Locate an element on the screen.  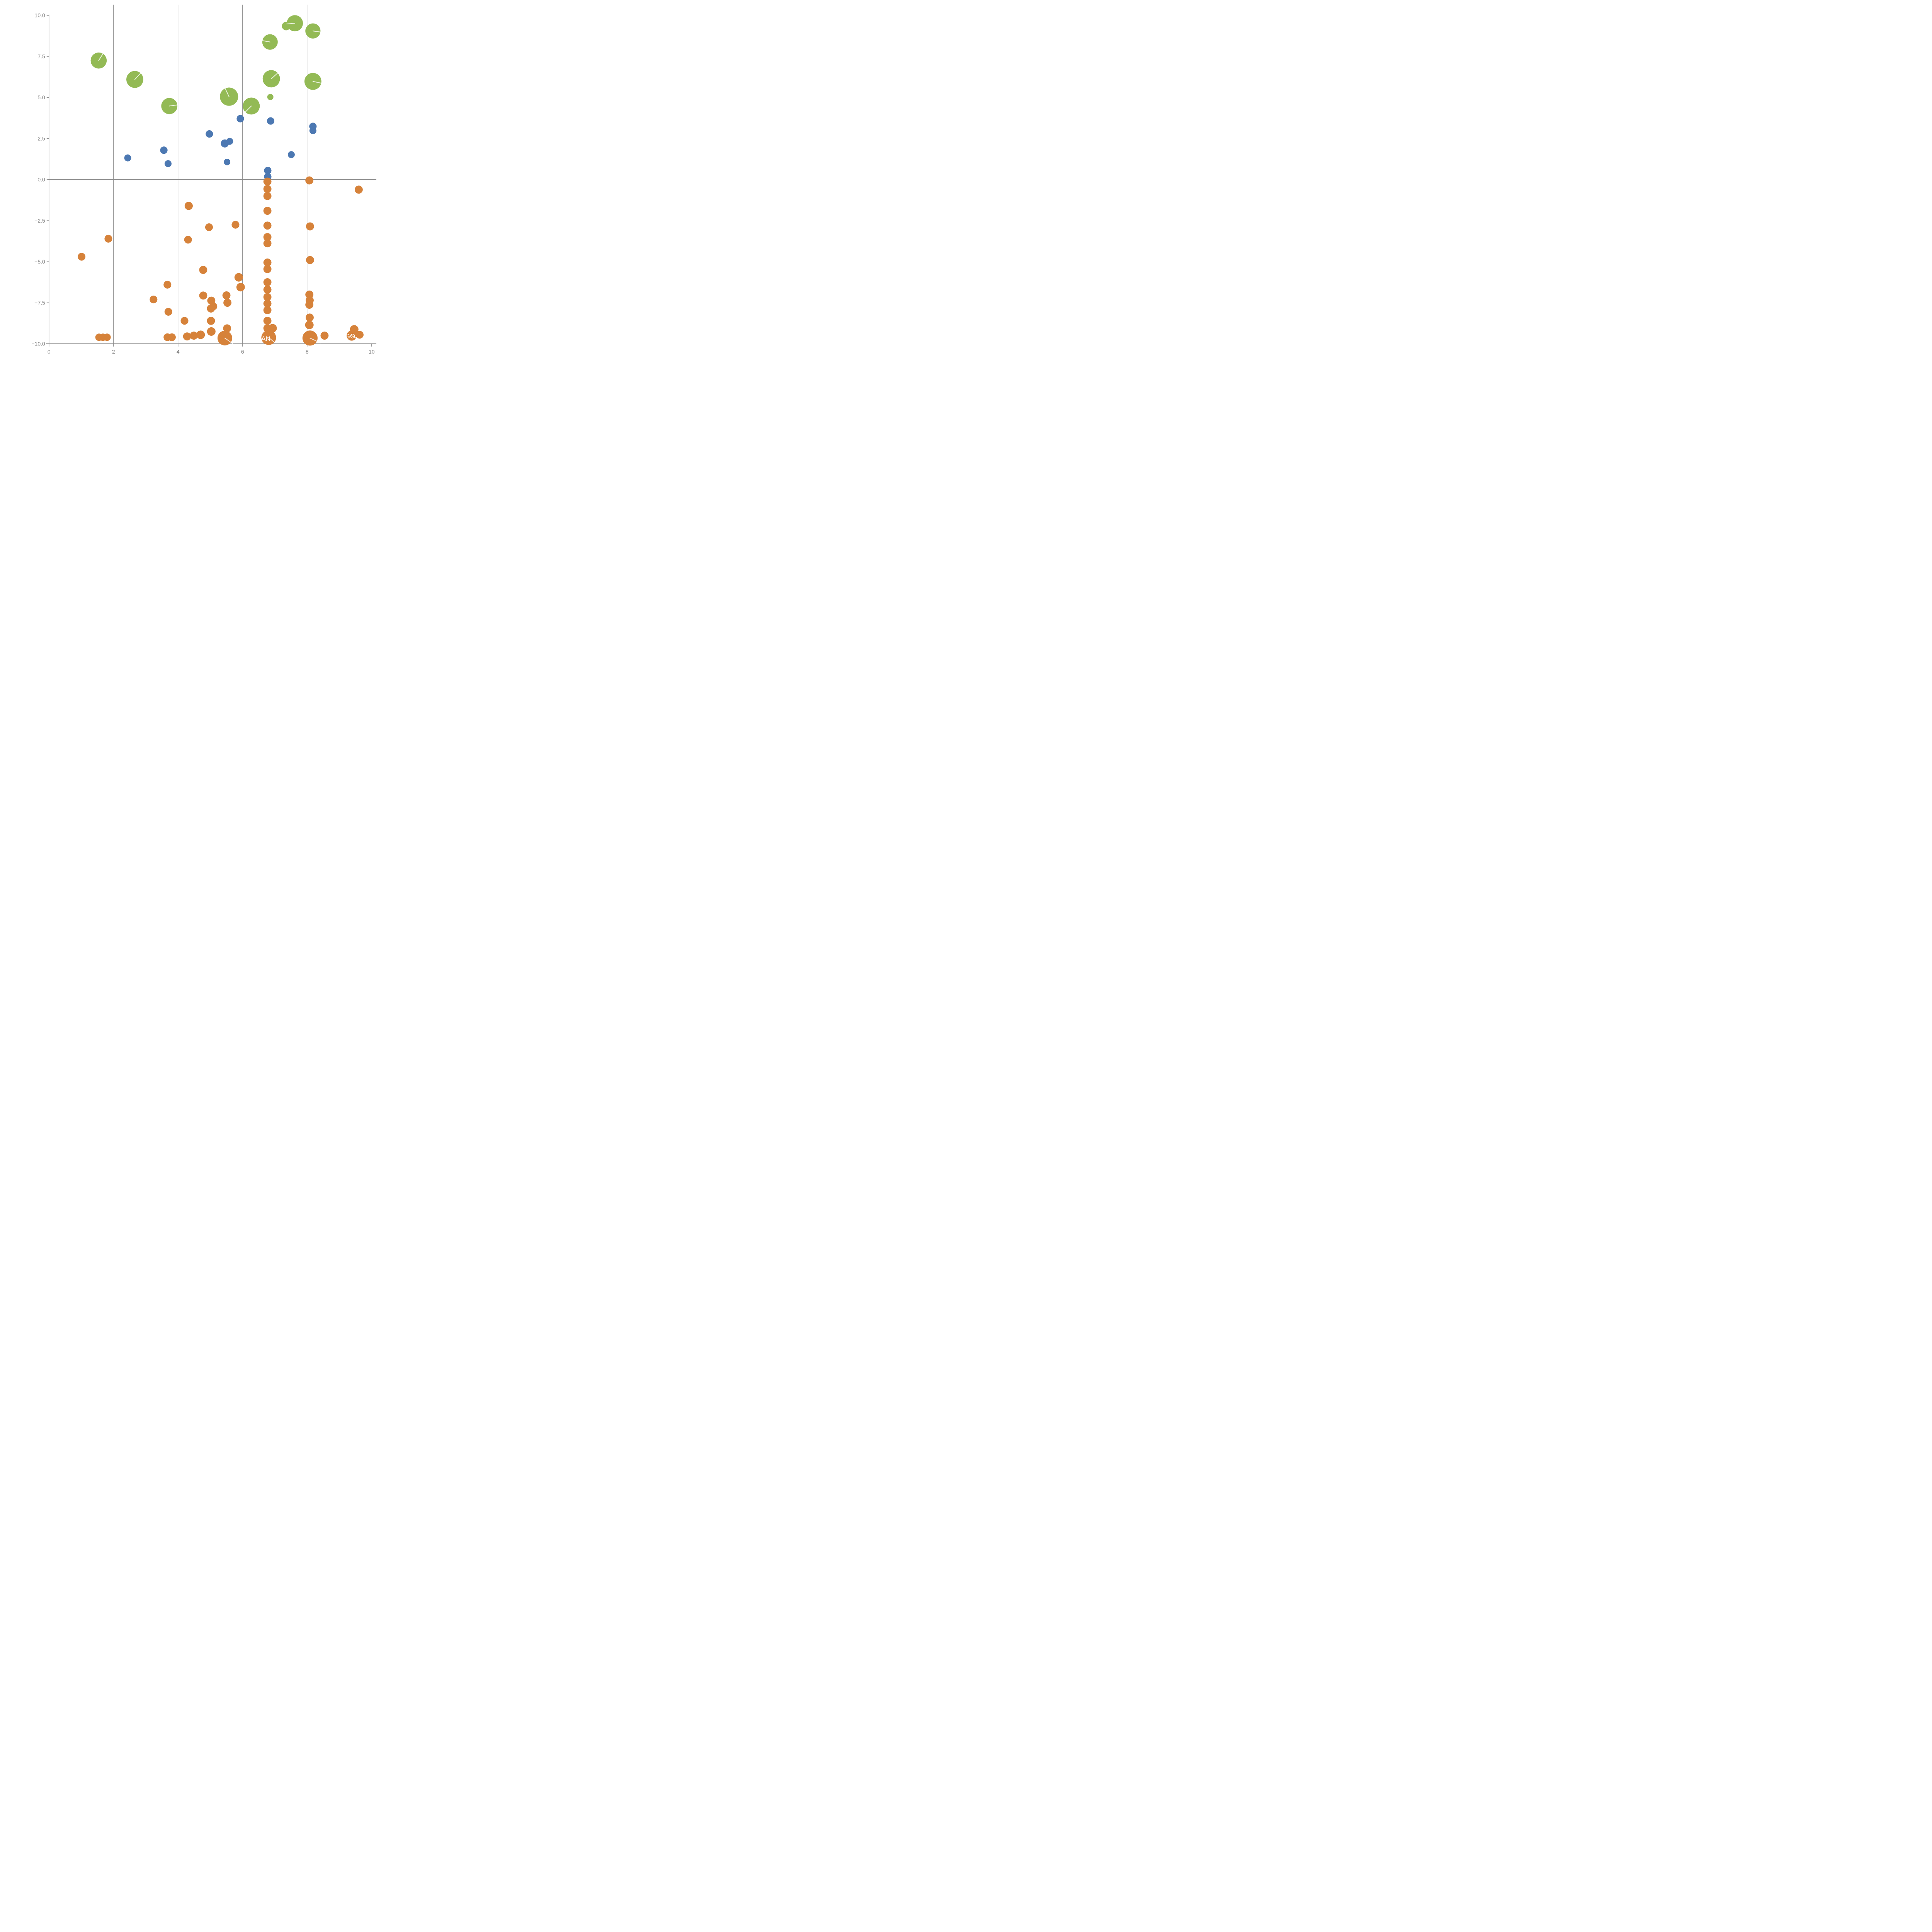
bubble-label-go: GO is located at coordinates (350, 336).